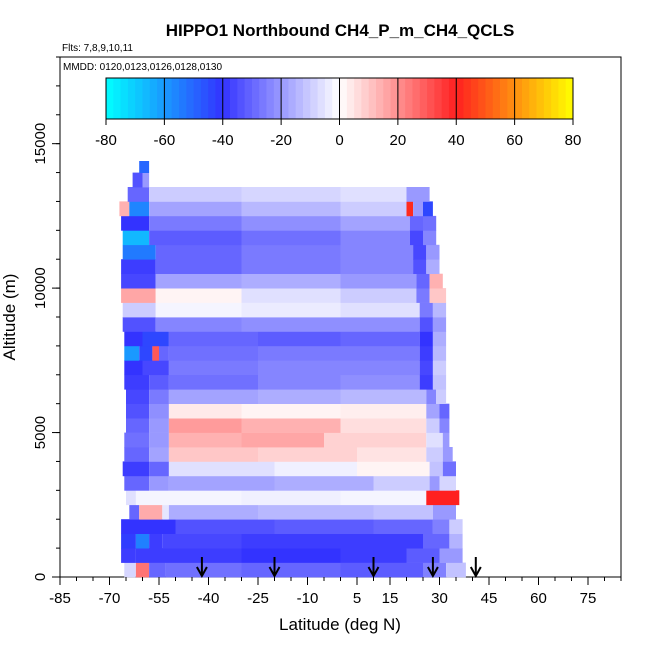 Image resolution: width=650 pixels, height=650 pixels. I want to click on chart-title: HIPPO1 Northbound CH4_P_m_CH4_QCLS, so click(340, 30).